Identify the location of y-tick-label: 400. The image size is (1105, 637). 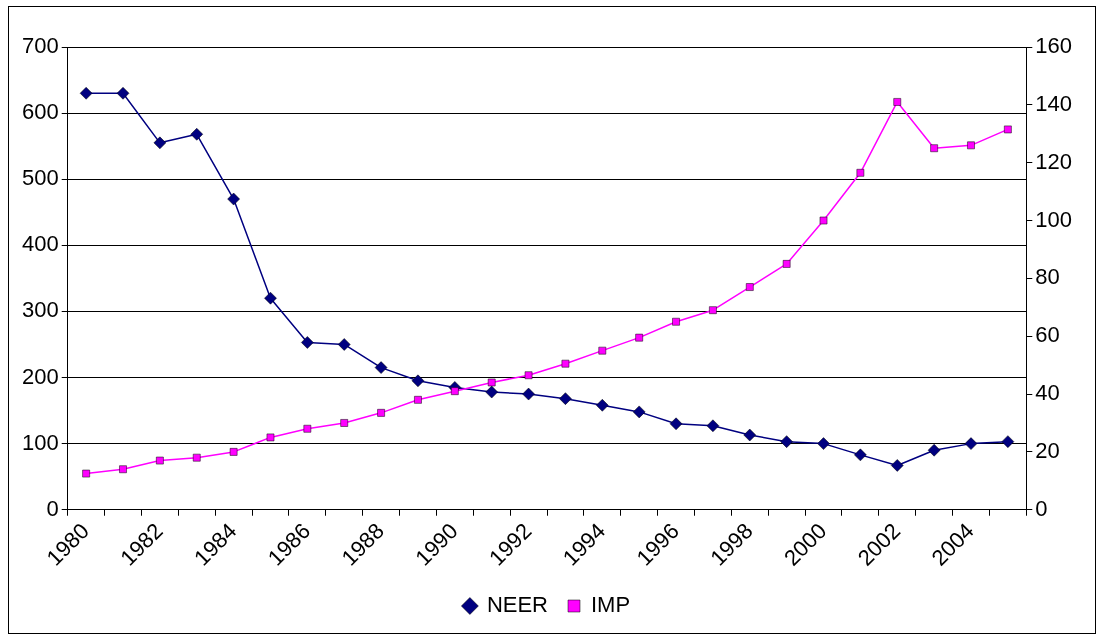
(40, 244).